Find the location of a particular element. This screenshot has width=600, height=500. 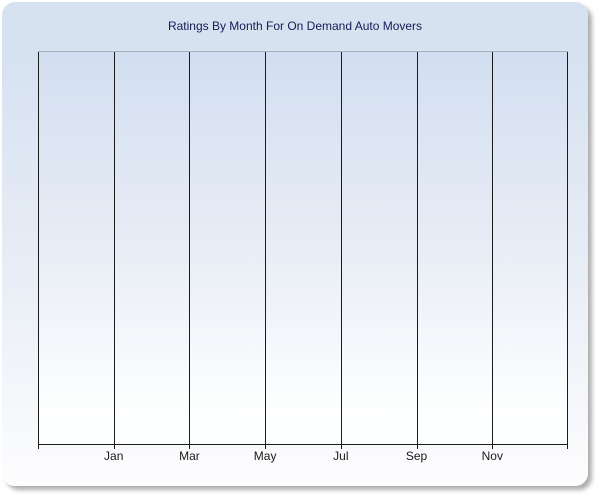

x-axis-tick-label: Sep is located at coordinates (416, 456).